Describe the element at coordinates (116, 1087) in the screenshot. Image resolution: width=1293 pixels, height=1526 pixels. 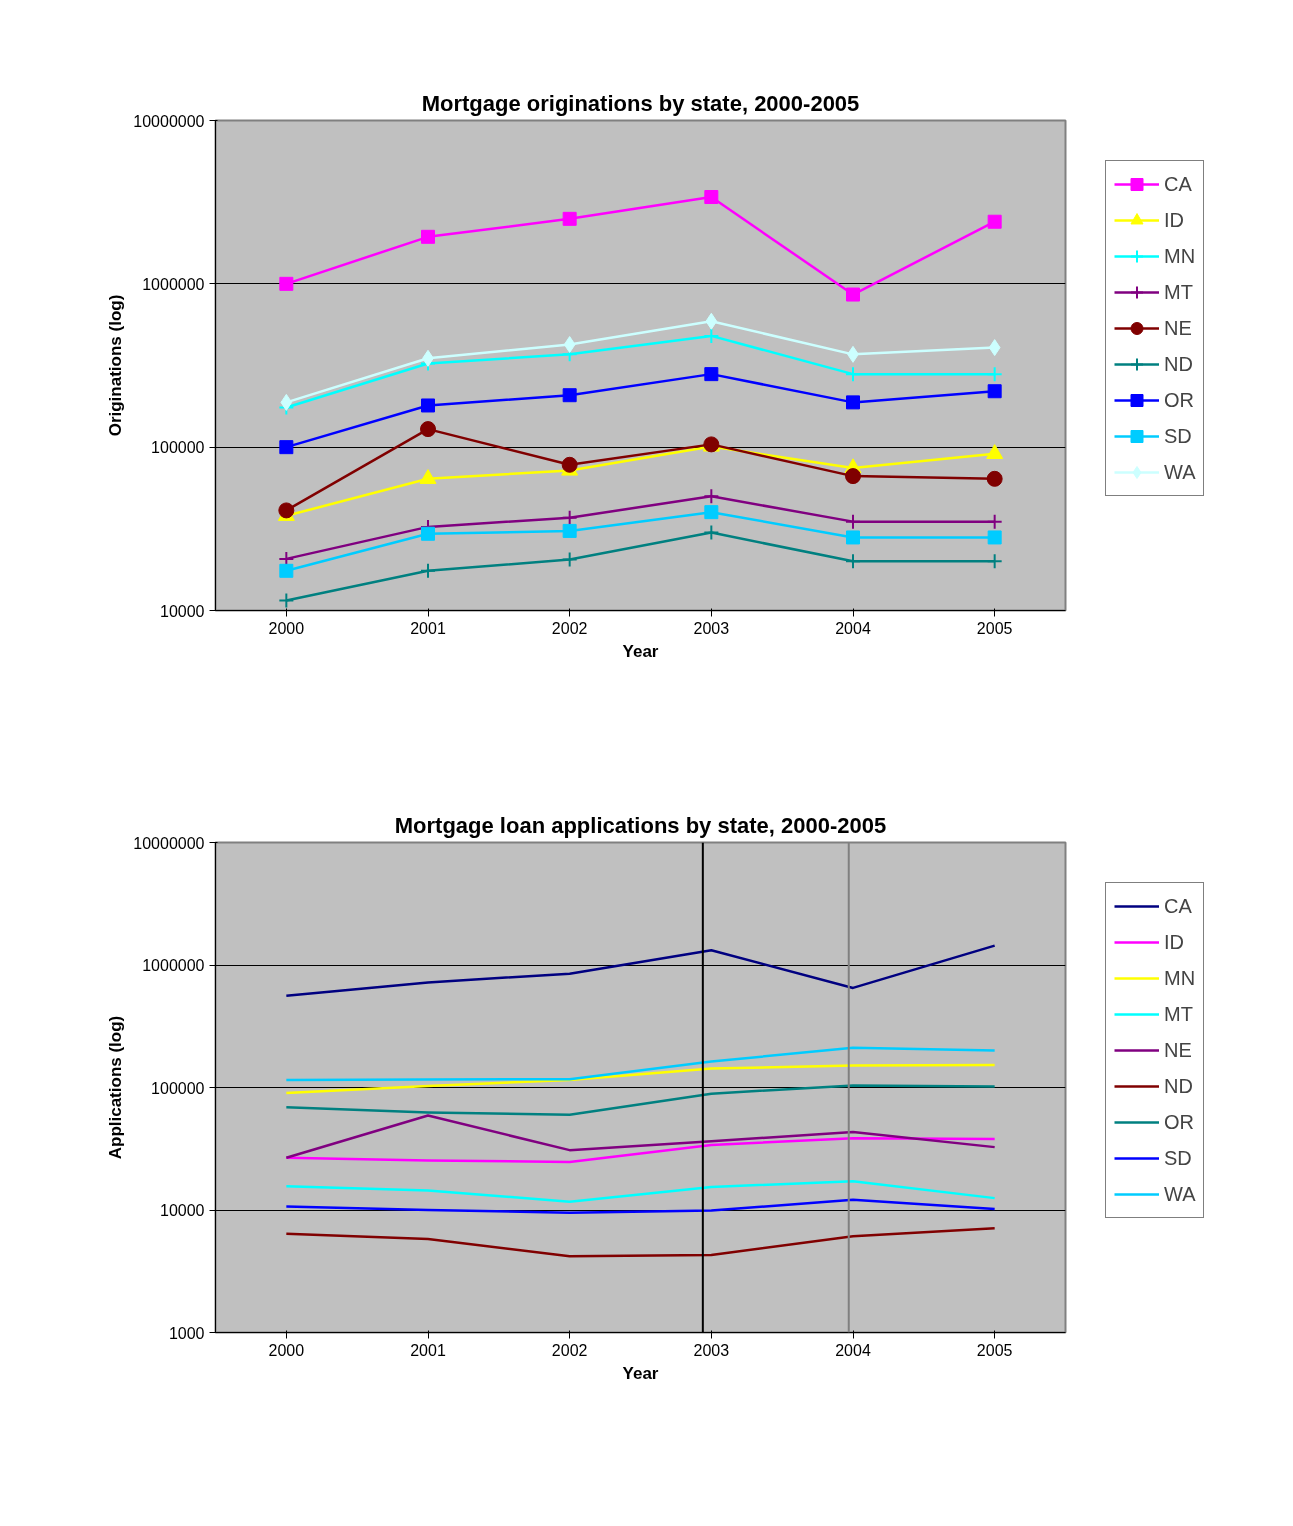
I see `y-axis-title: Applications (log)` at that location.